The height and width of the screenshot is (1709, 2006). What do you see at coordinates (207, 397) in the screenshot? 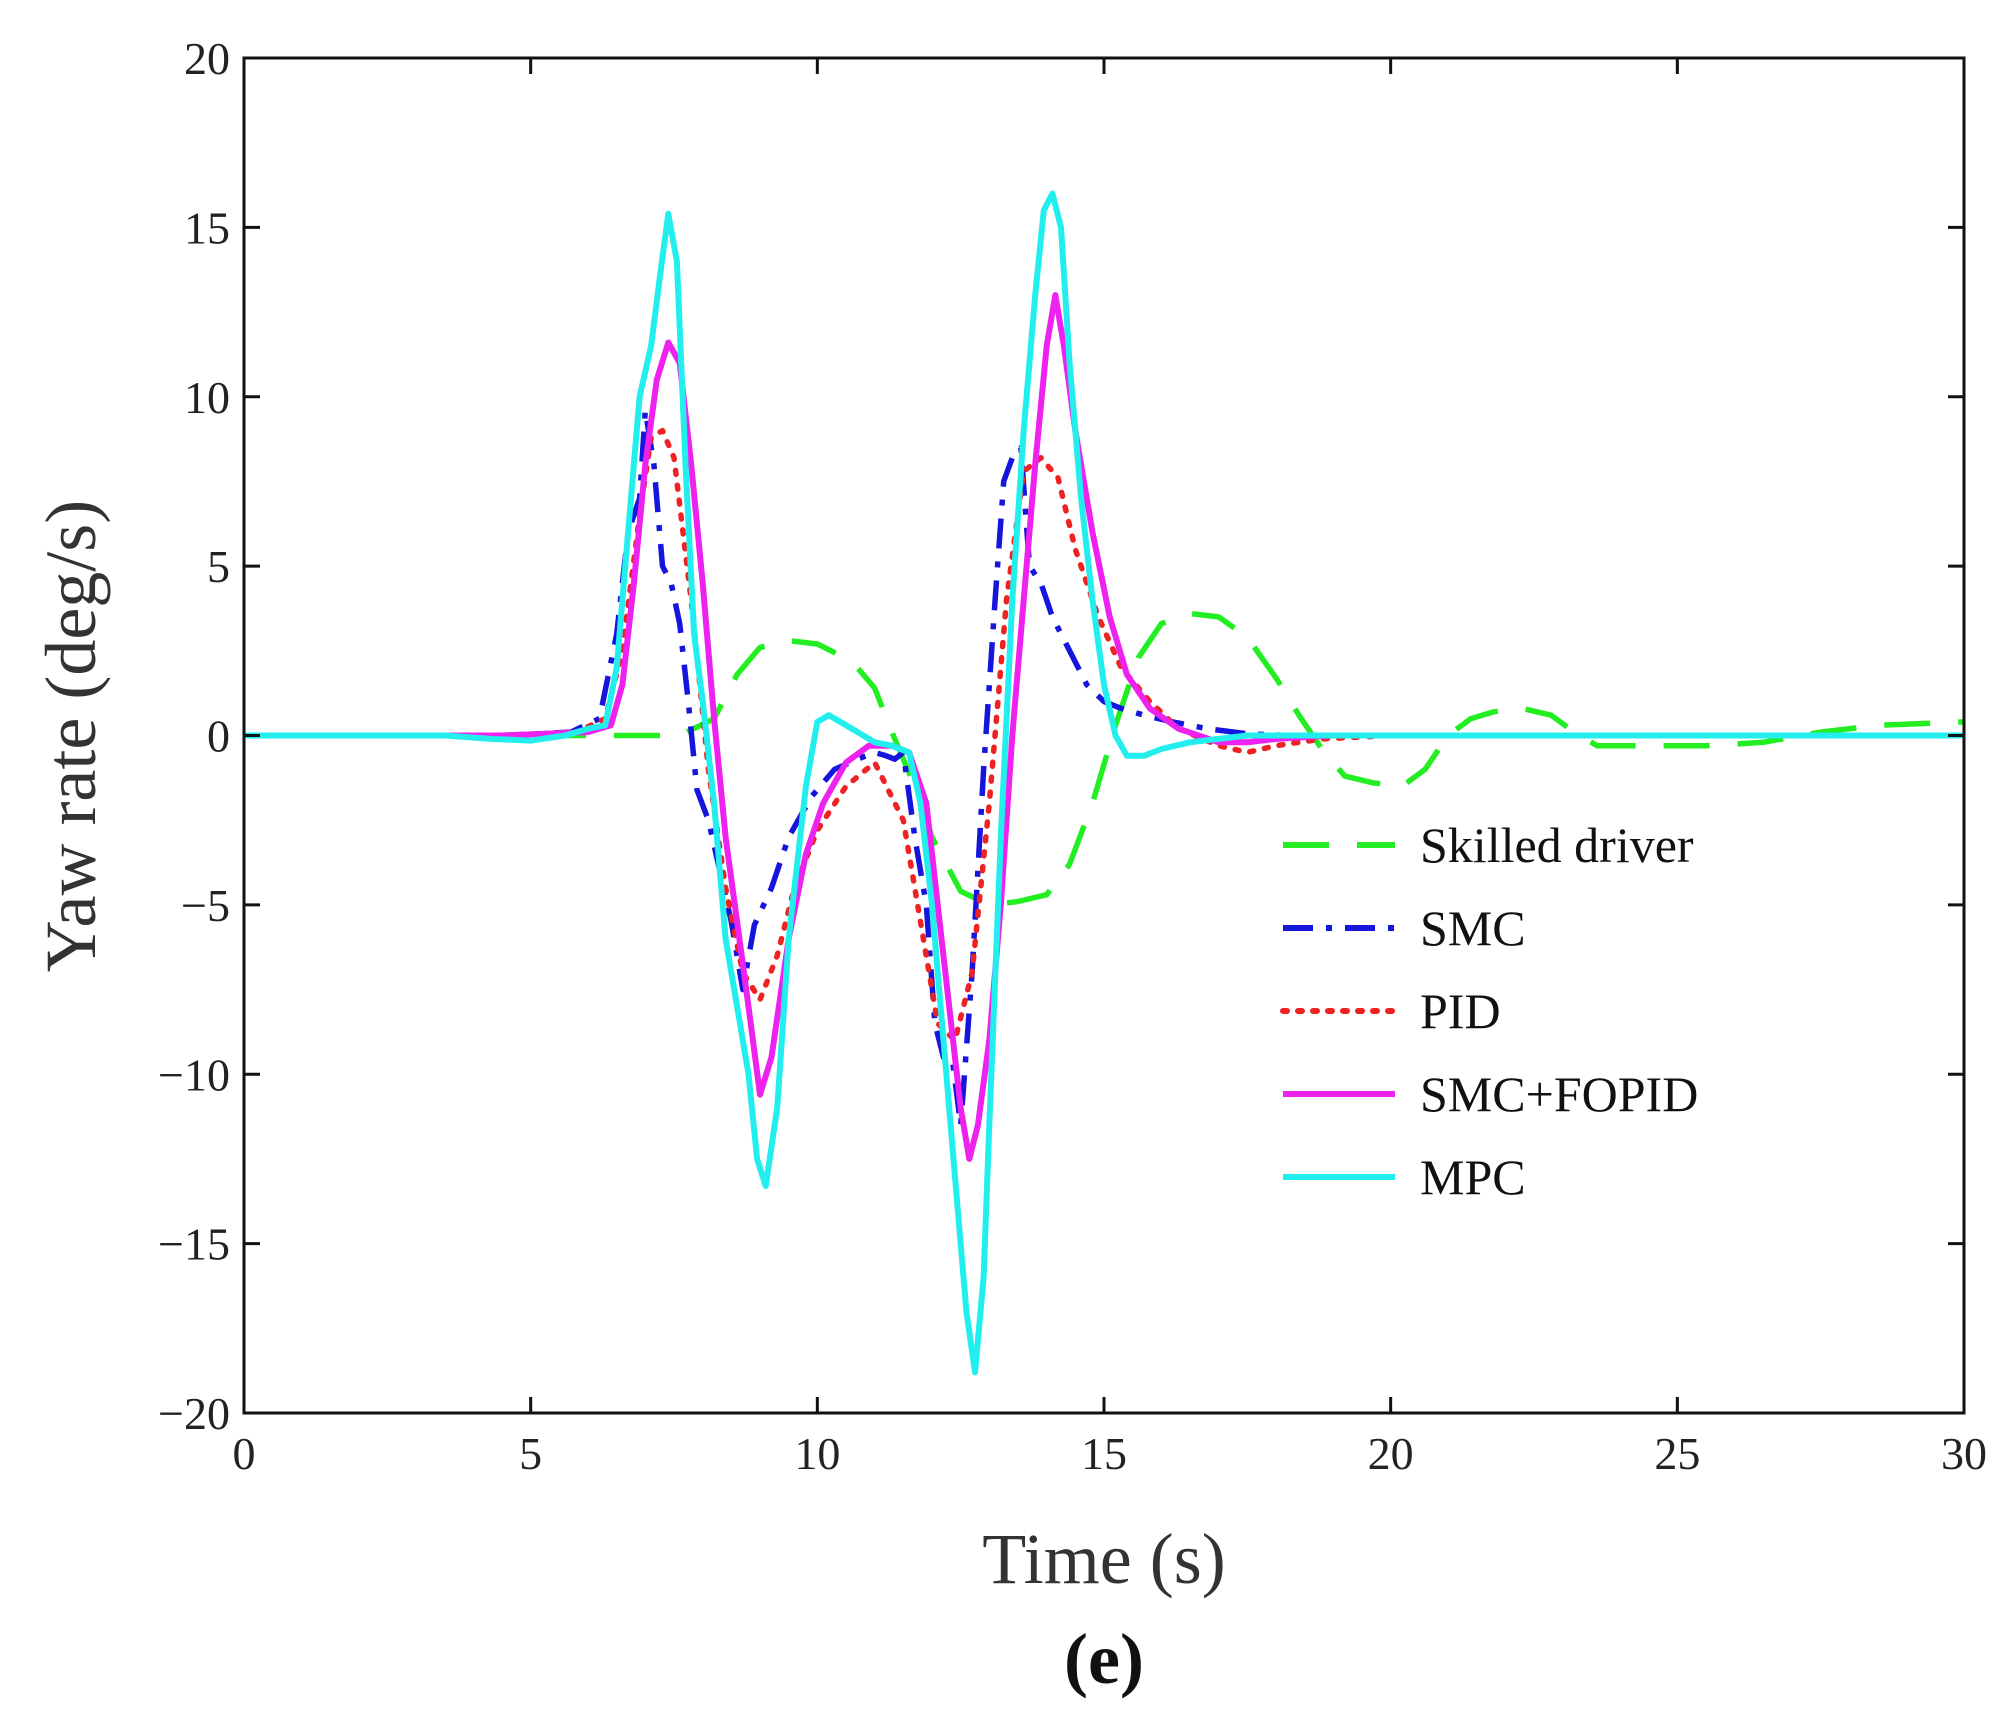
I see `y-tick-label: 10` at bounding box center [207, 397].